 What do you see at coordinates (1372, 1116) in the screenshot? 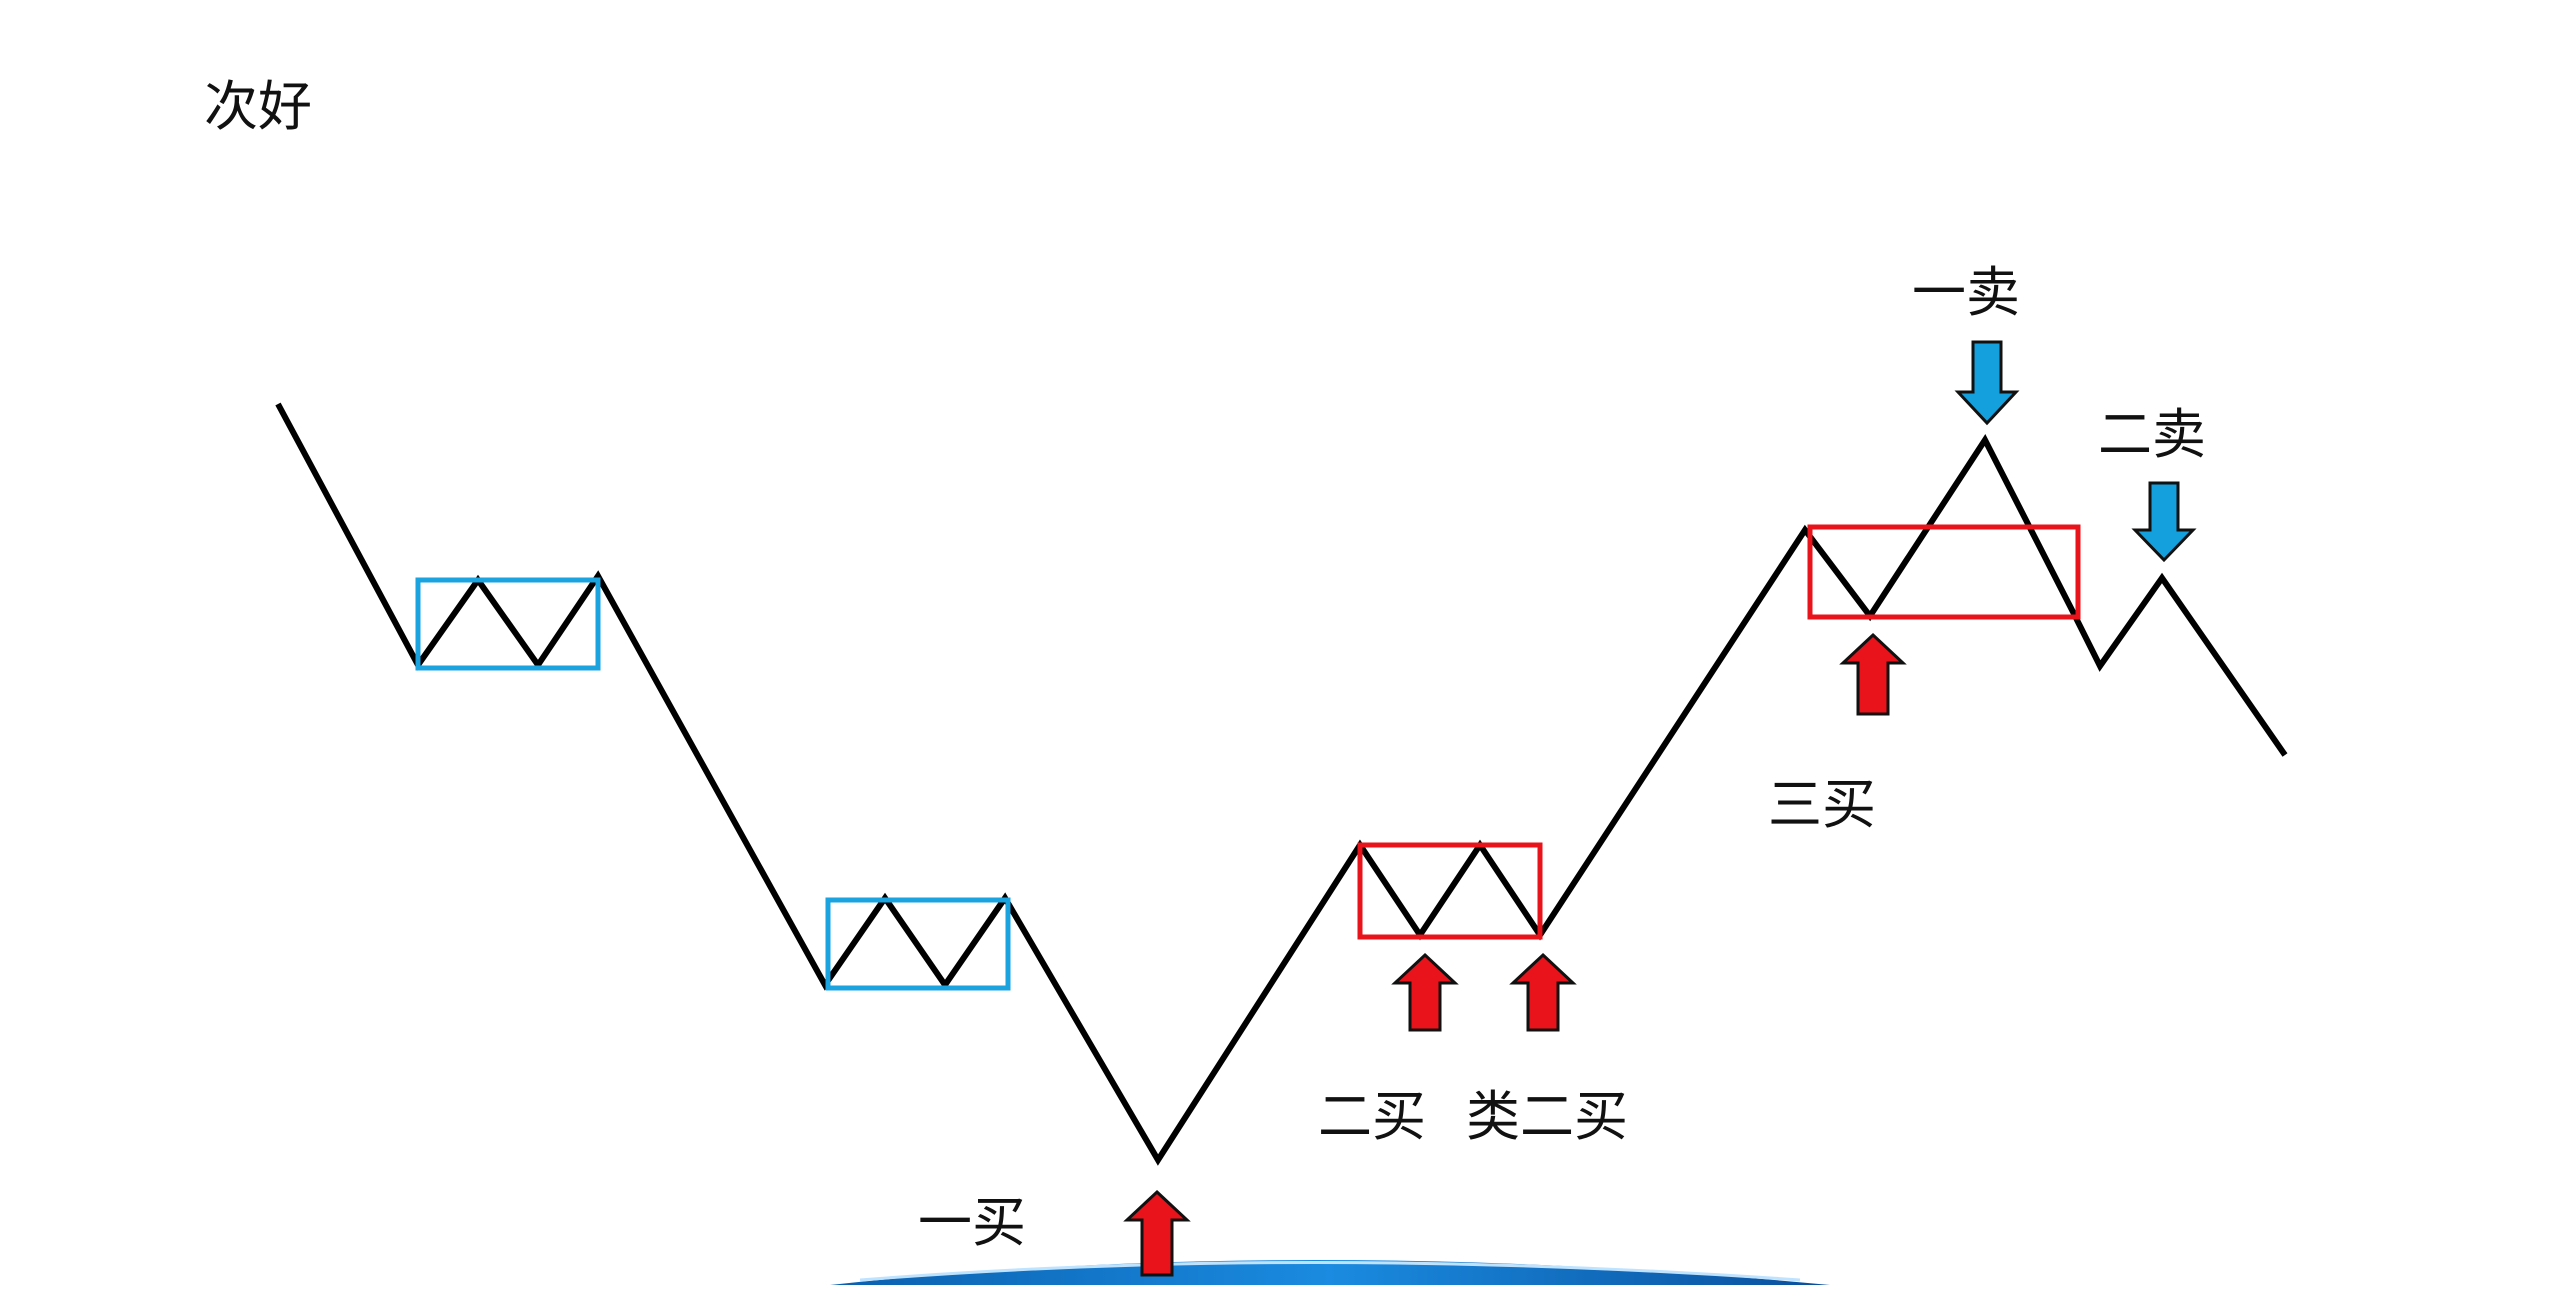
I see `buy2-label: 二买` at bounding box center [1372, 1116].